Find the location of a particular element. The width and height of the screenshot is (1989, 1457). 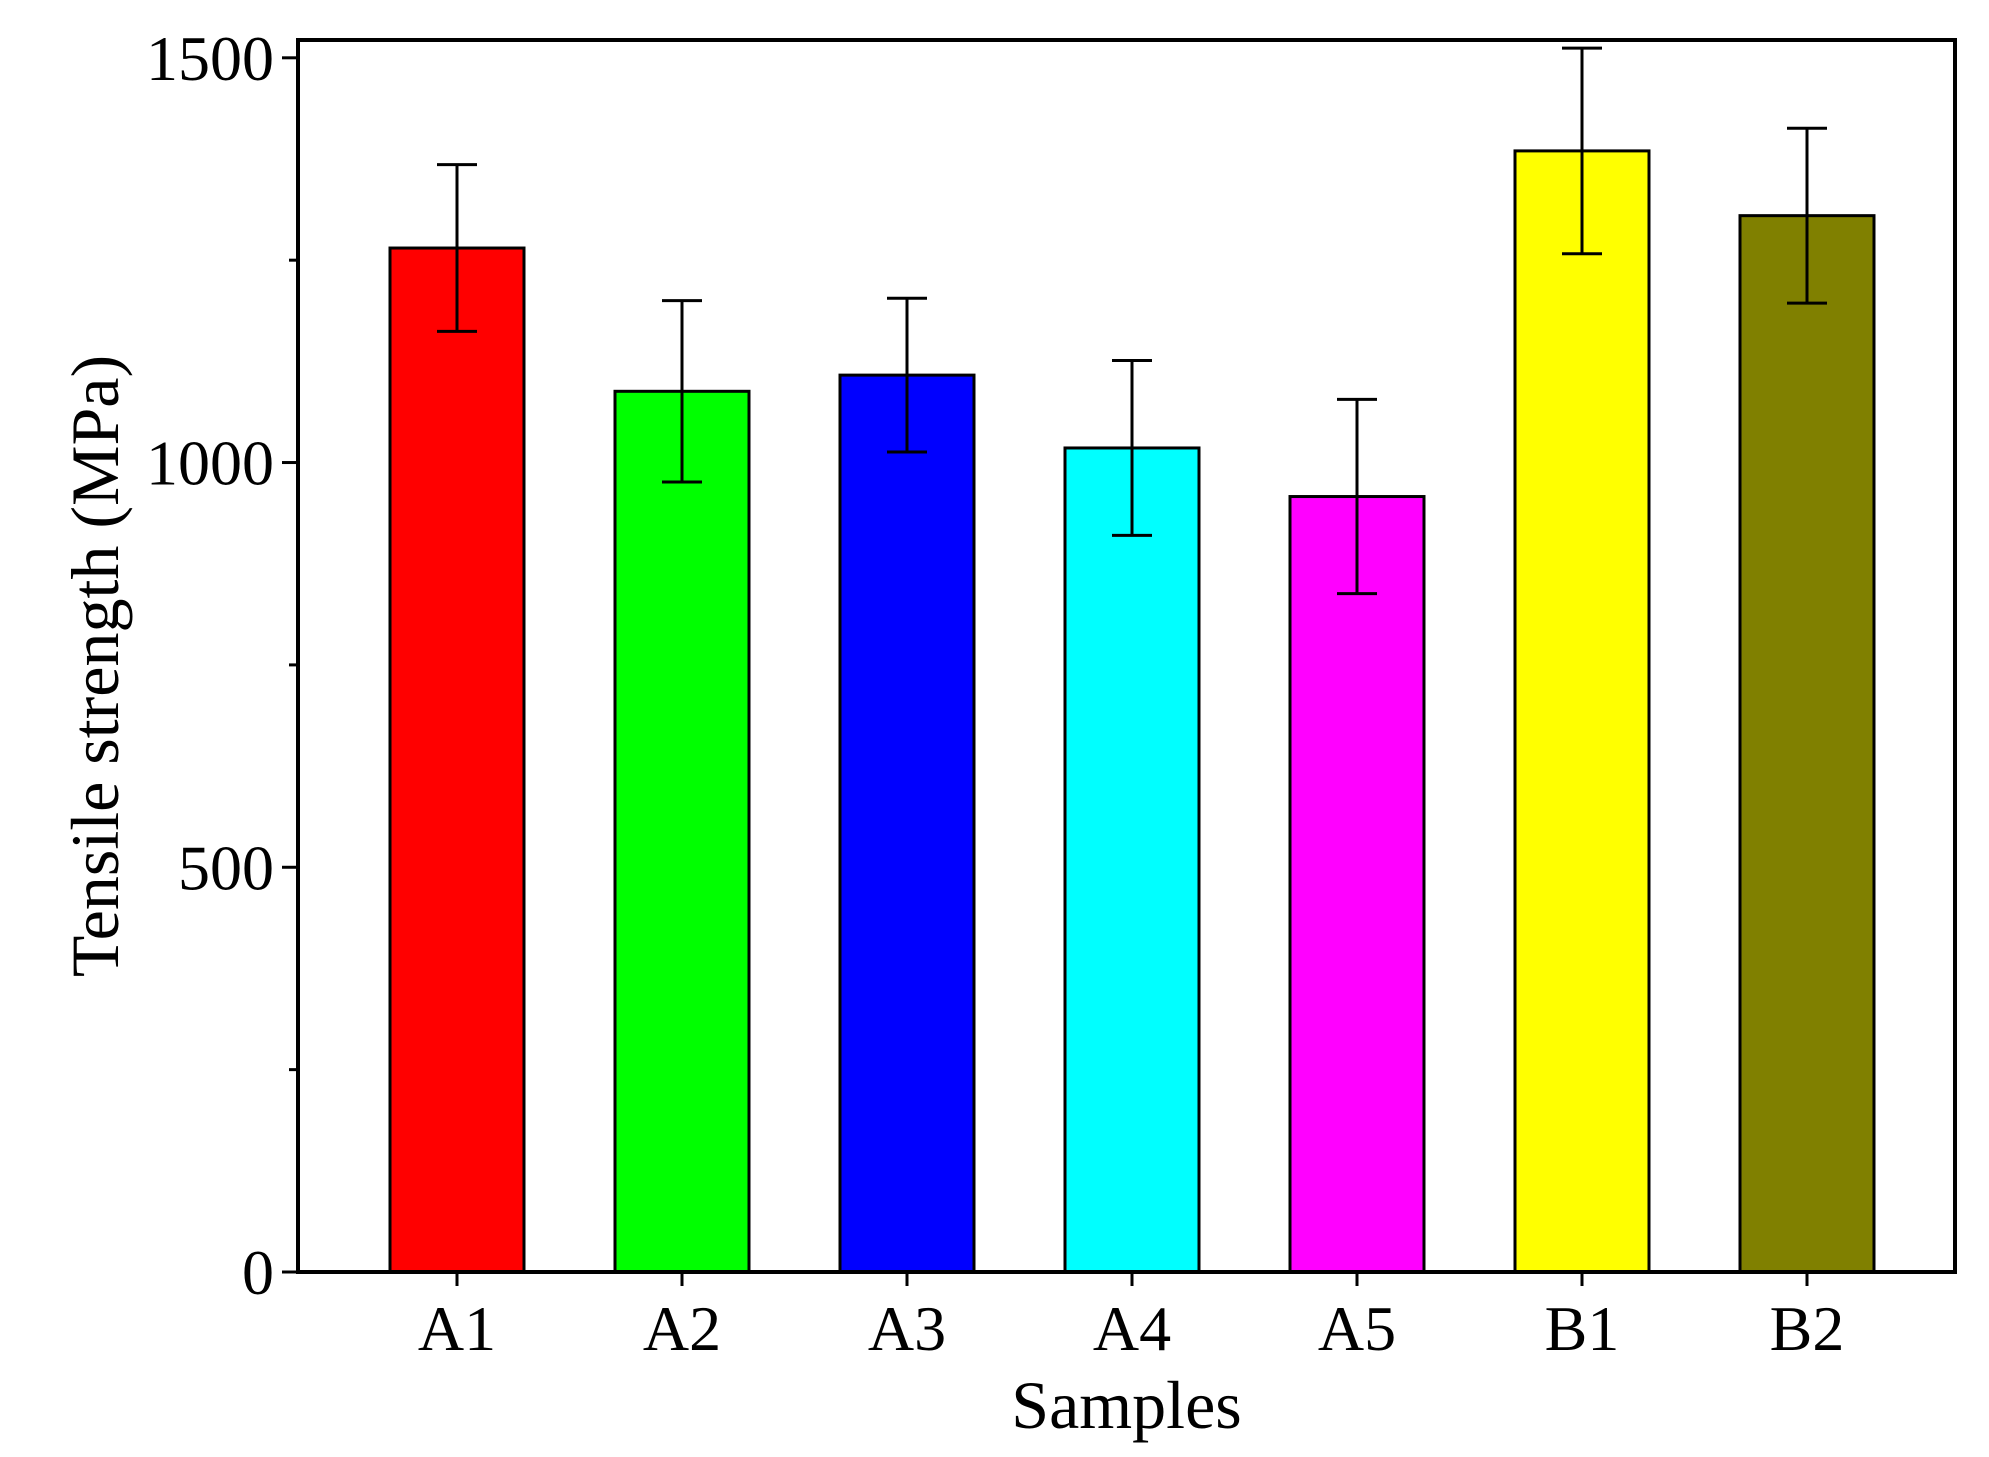

y-tick-label-500: 500 is located at coordinates (226, 867).